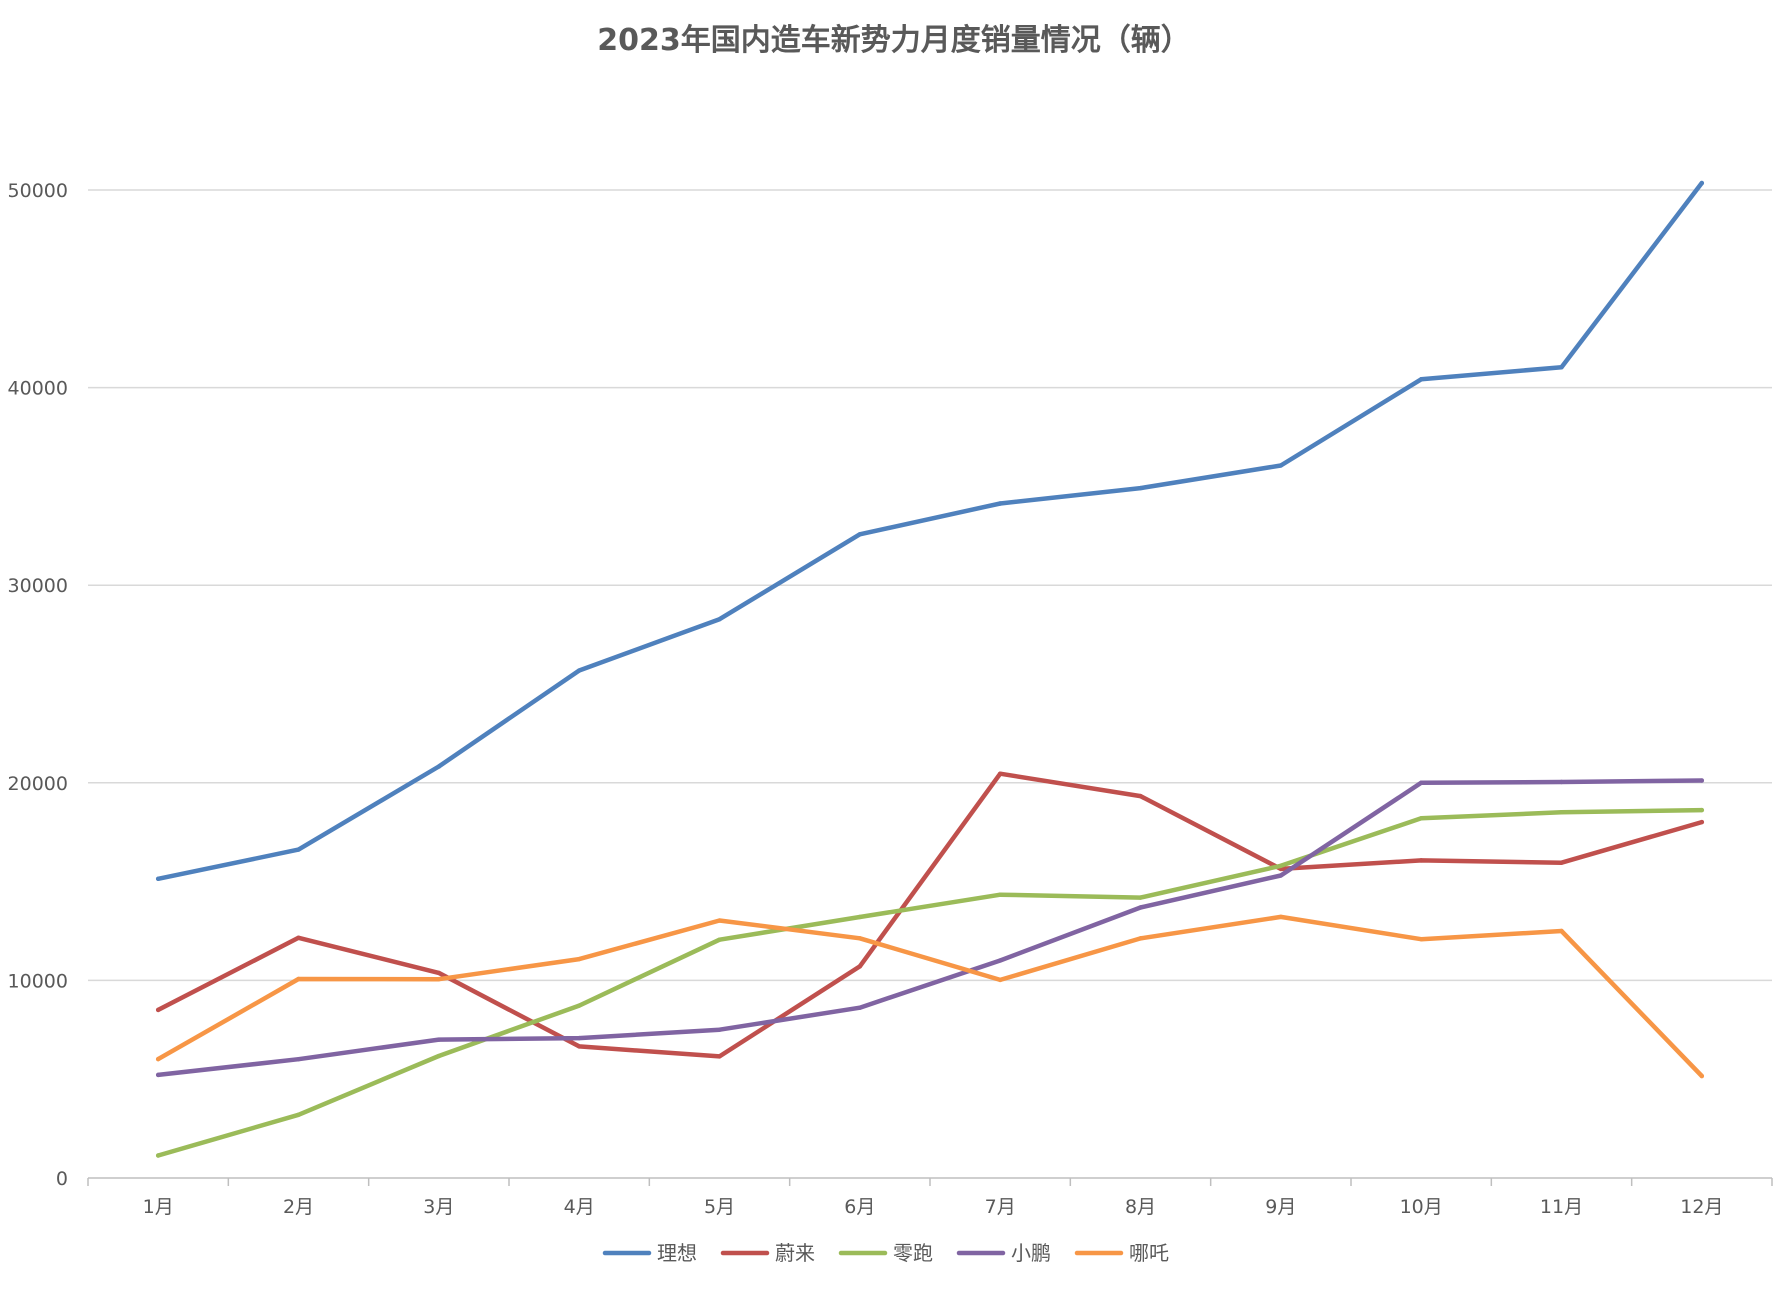  I want to click on x-tick-label: 7月, so click(1000, 1207).